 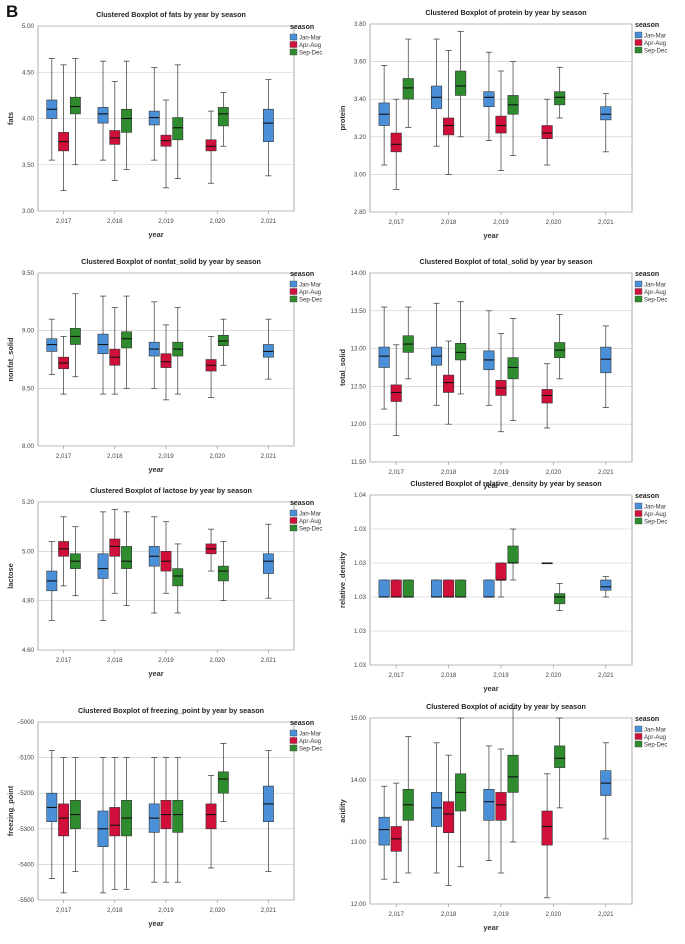 What do you see at coordinates (28, 502) in the screenshot?
I see `y-tick-label: 5.20` at bounding box center [28, 502].